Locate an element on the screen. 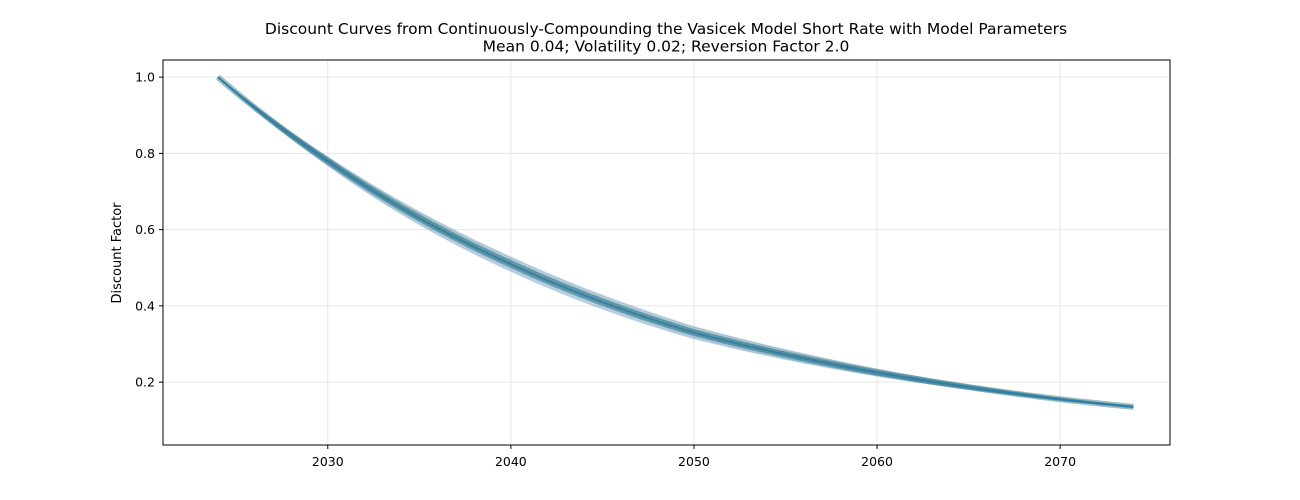 This screenshot has width=1300, height=500. y-axis: 0.2 0.4 0.6 0.8 1.0 is located at coordinates (149, 230).